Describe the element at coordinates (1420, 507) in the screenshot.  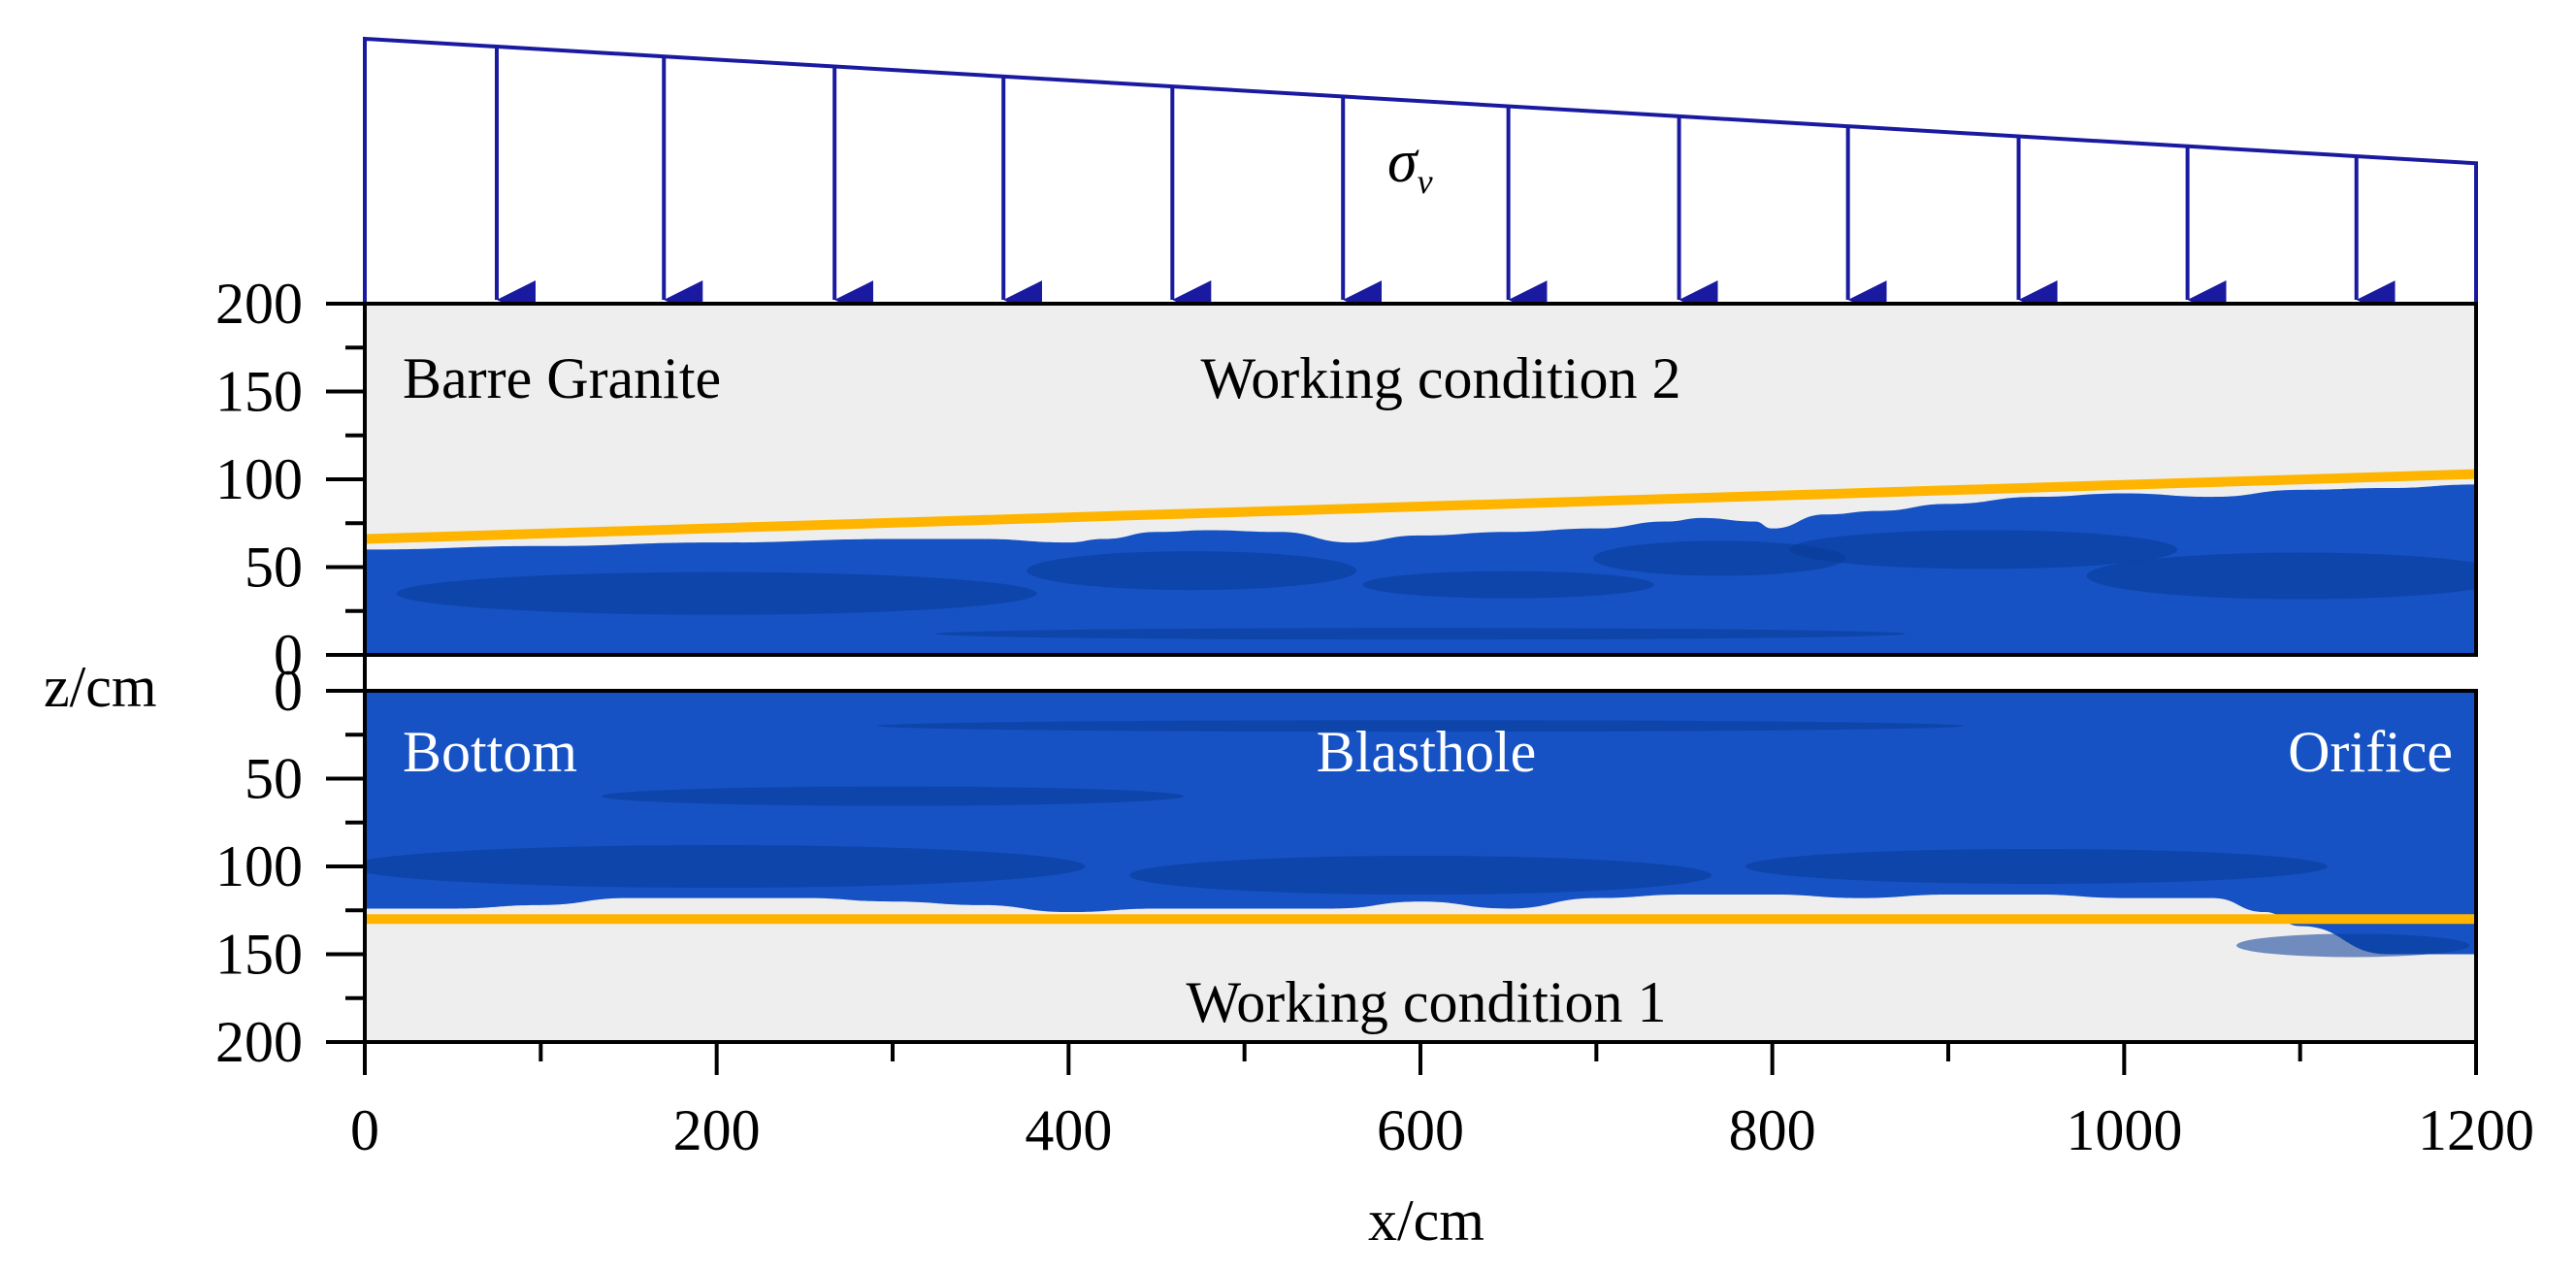
I see `top-threshold-line` at that location.